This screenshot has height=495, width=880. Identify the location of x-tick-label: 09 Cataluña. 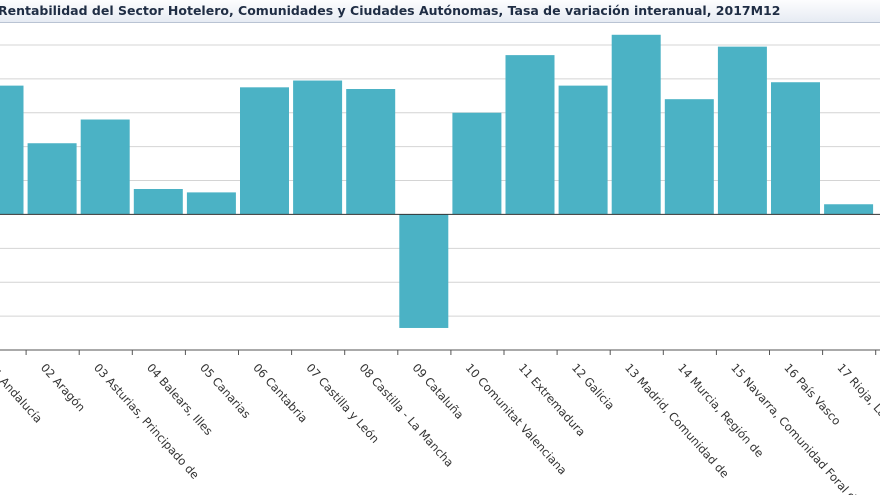
(438, 391).